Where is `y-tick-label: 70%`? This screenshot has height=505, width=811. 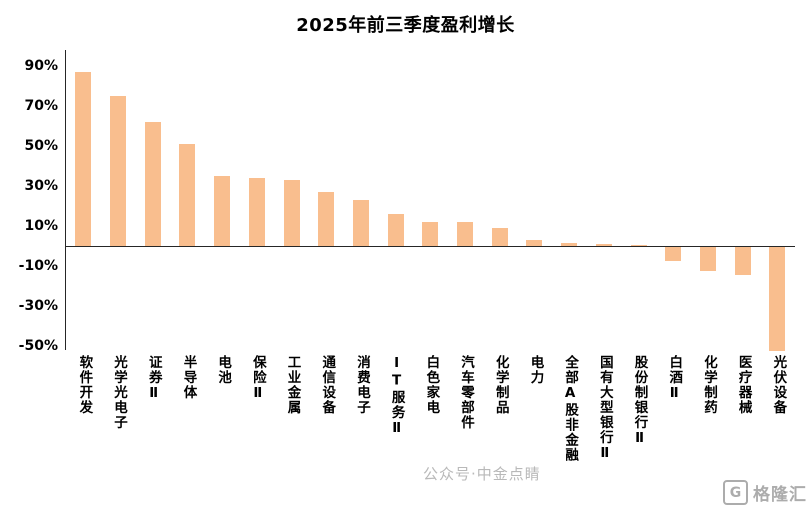 y-tick-label: 70% is located at coordinates (41, 106).